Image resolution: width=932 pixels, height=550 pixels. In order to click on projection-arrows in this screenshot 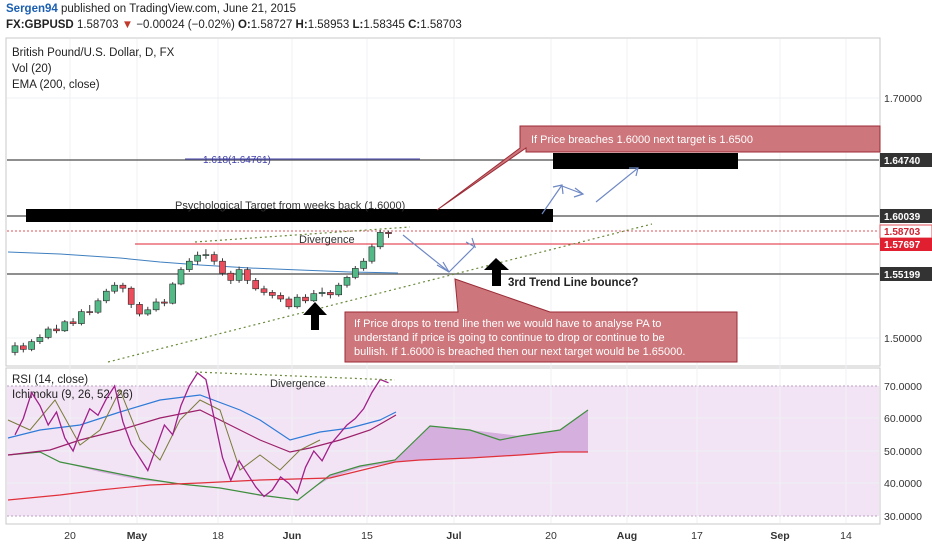, I will do `click(520, 220)`.